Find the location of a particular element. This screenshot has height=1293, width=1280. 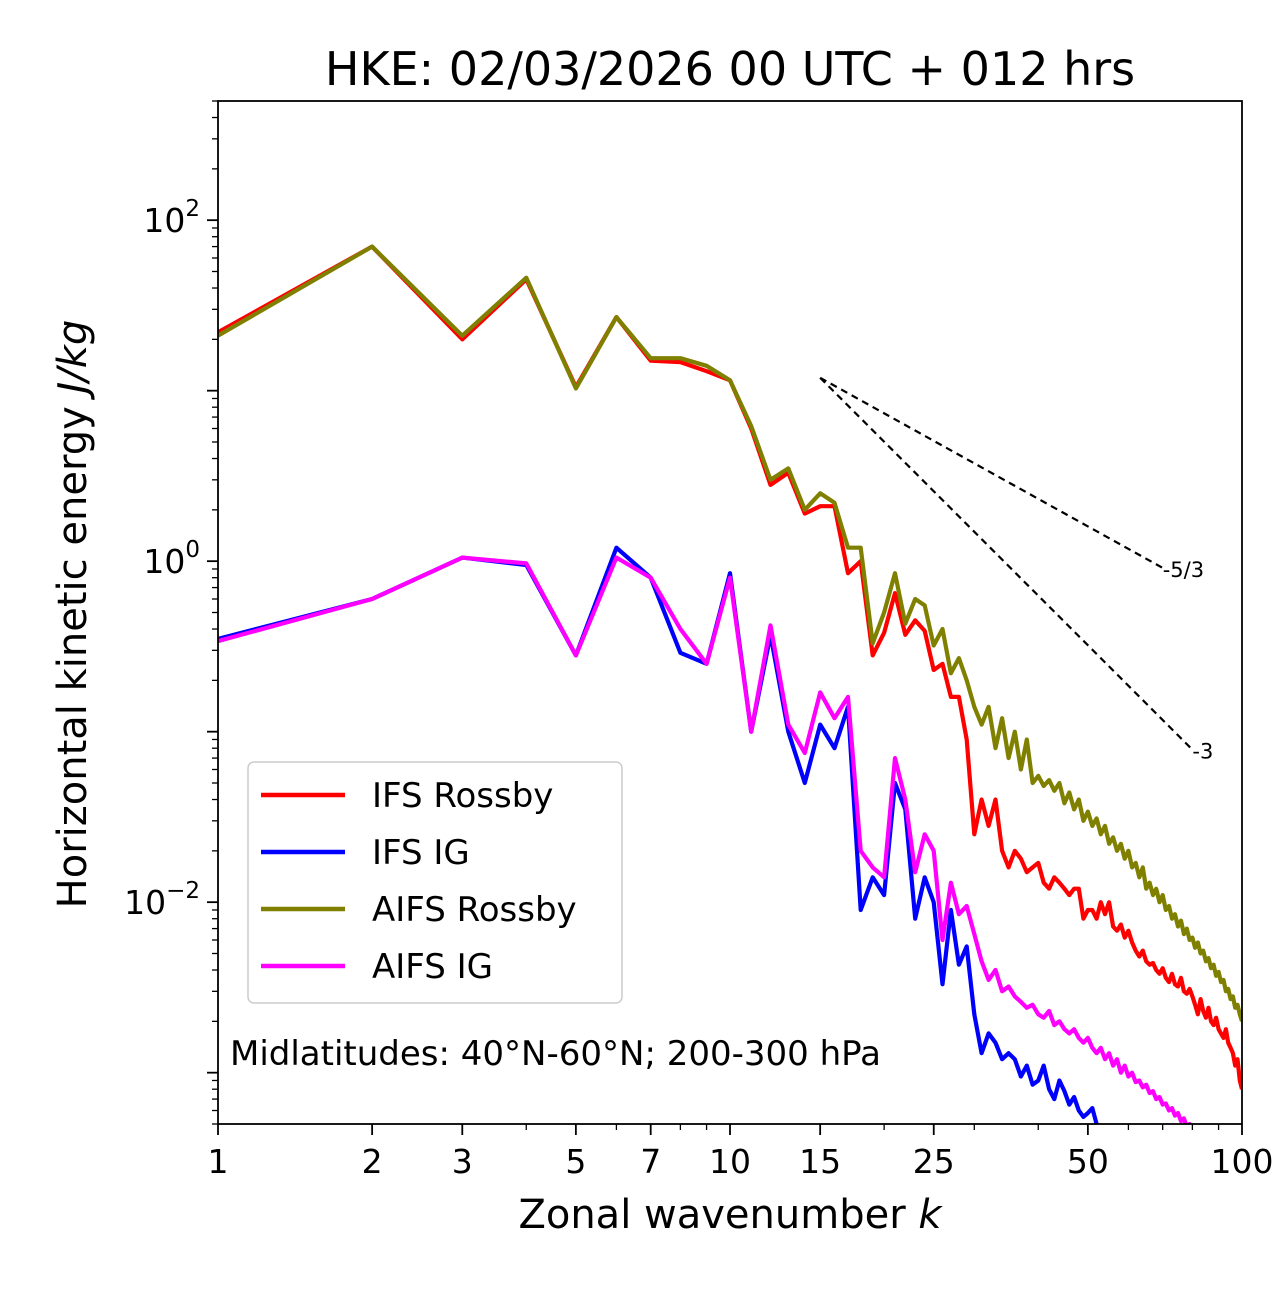

x-tick-label: 10 is located at coordinates (730, 1161).